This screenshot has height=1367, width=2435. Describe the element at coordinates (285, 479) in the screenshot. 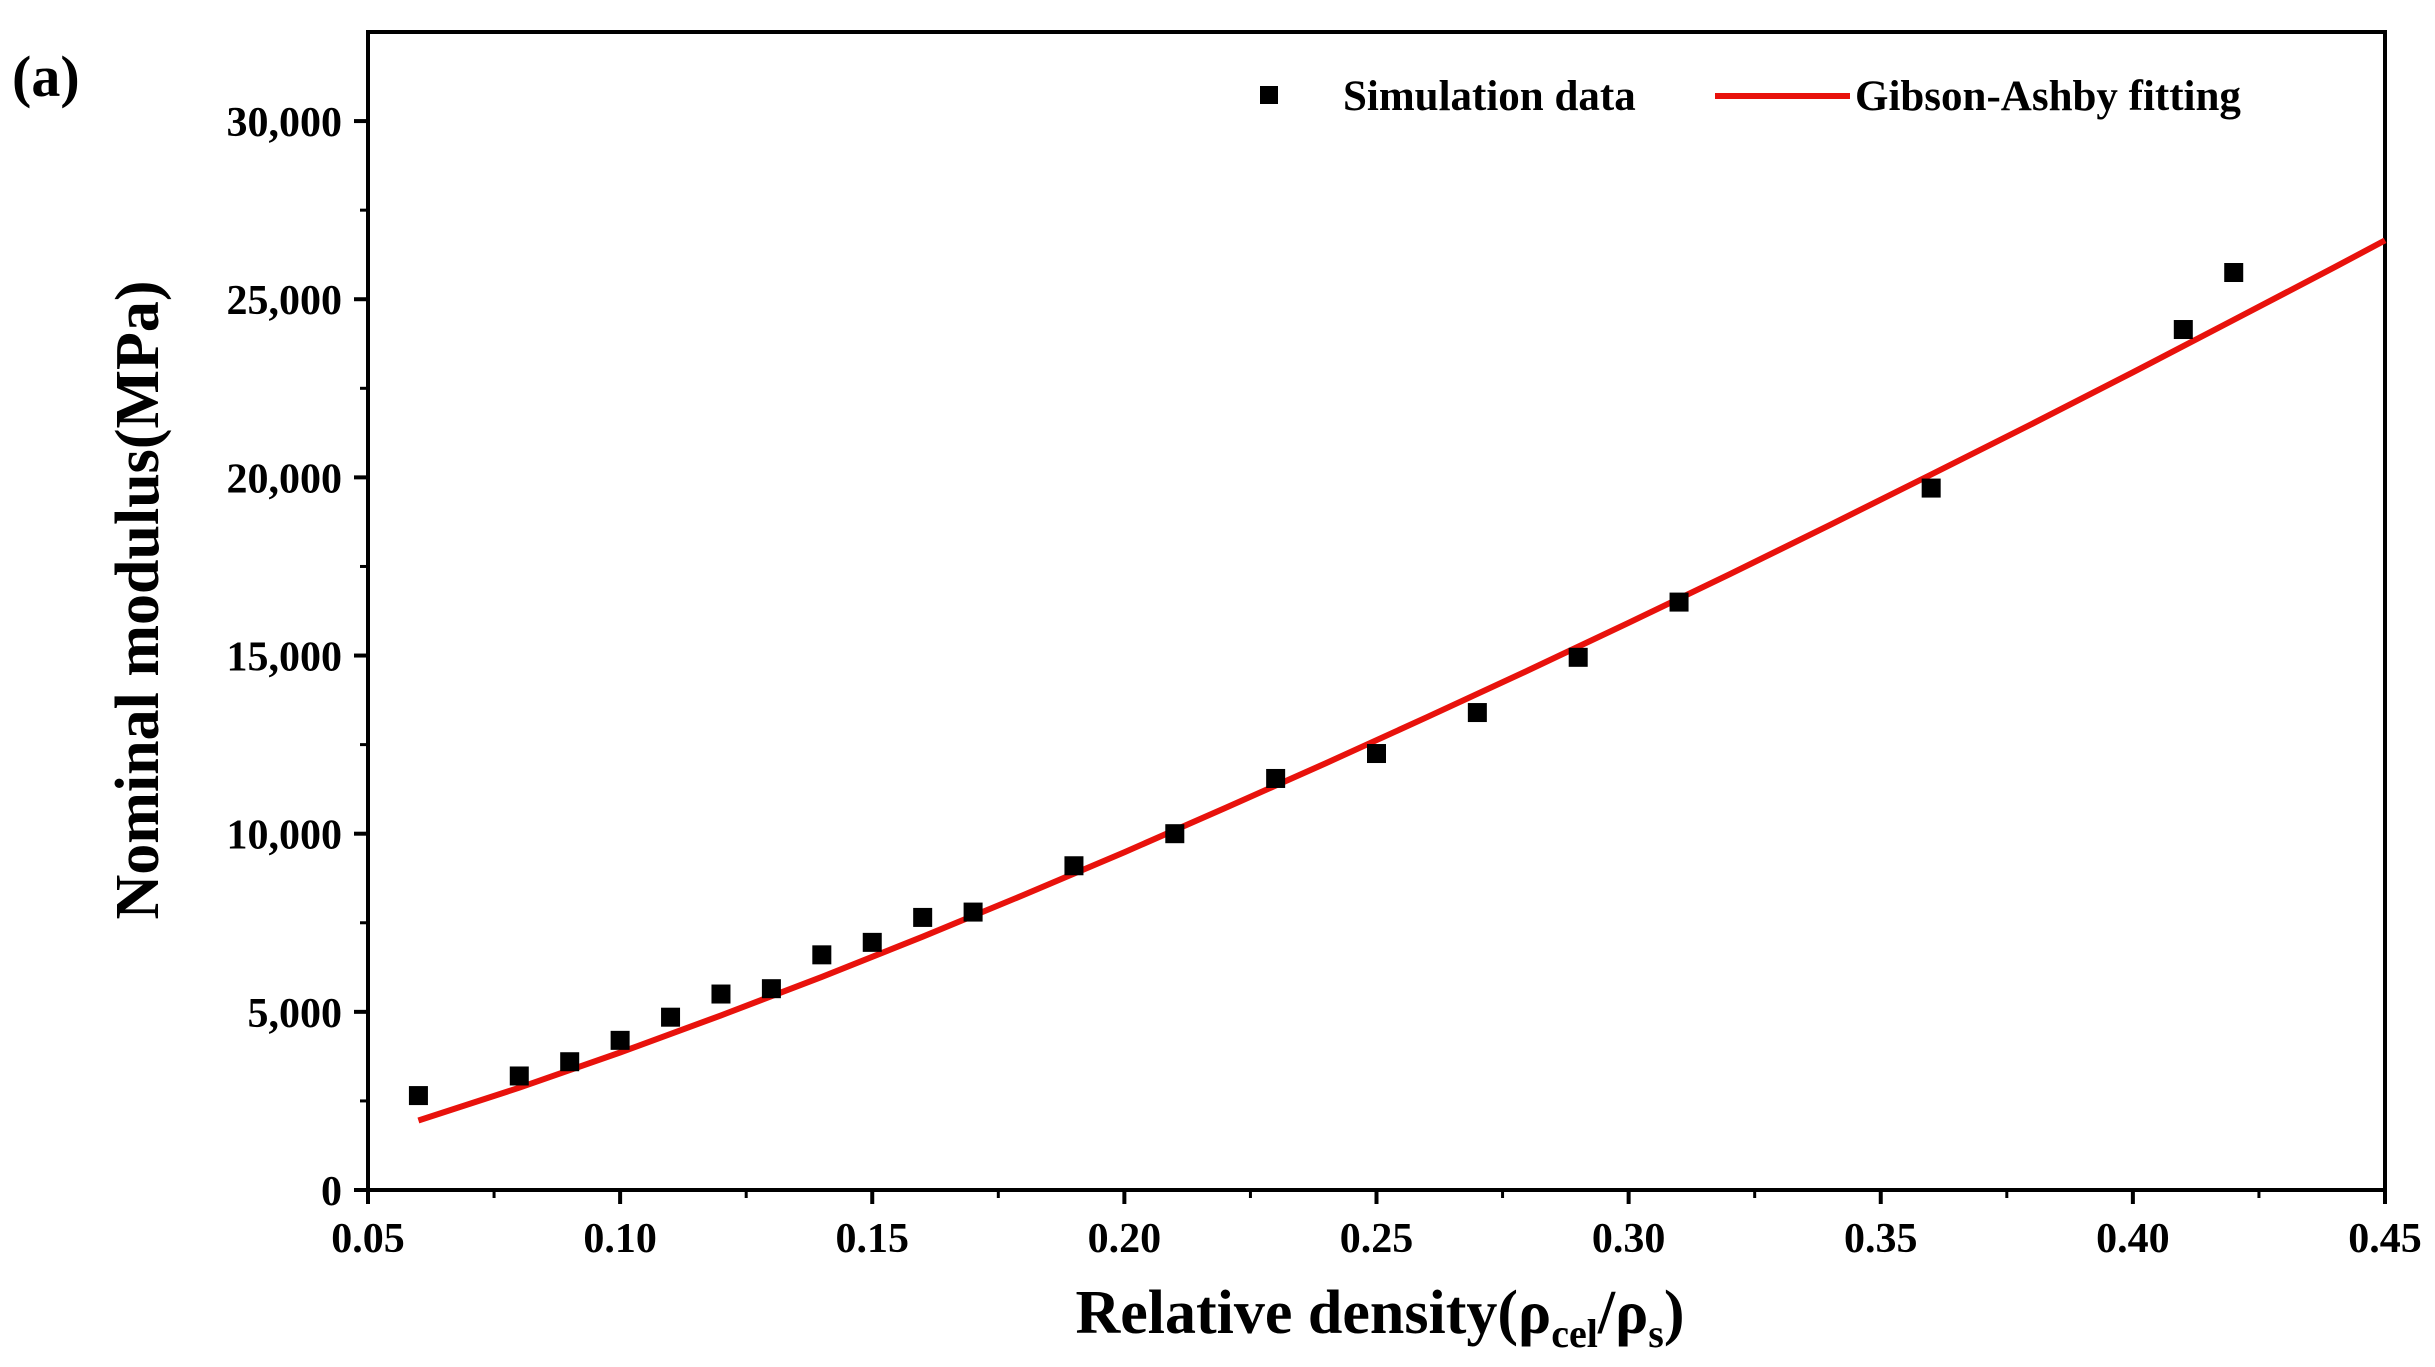

I see `y-tick-label: 20,000` at that location.